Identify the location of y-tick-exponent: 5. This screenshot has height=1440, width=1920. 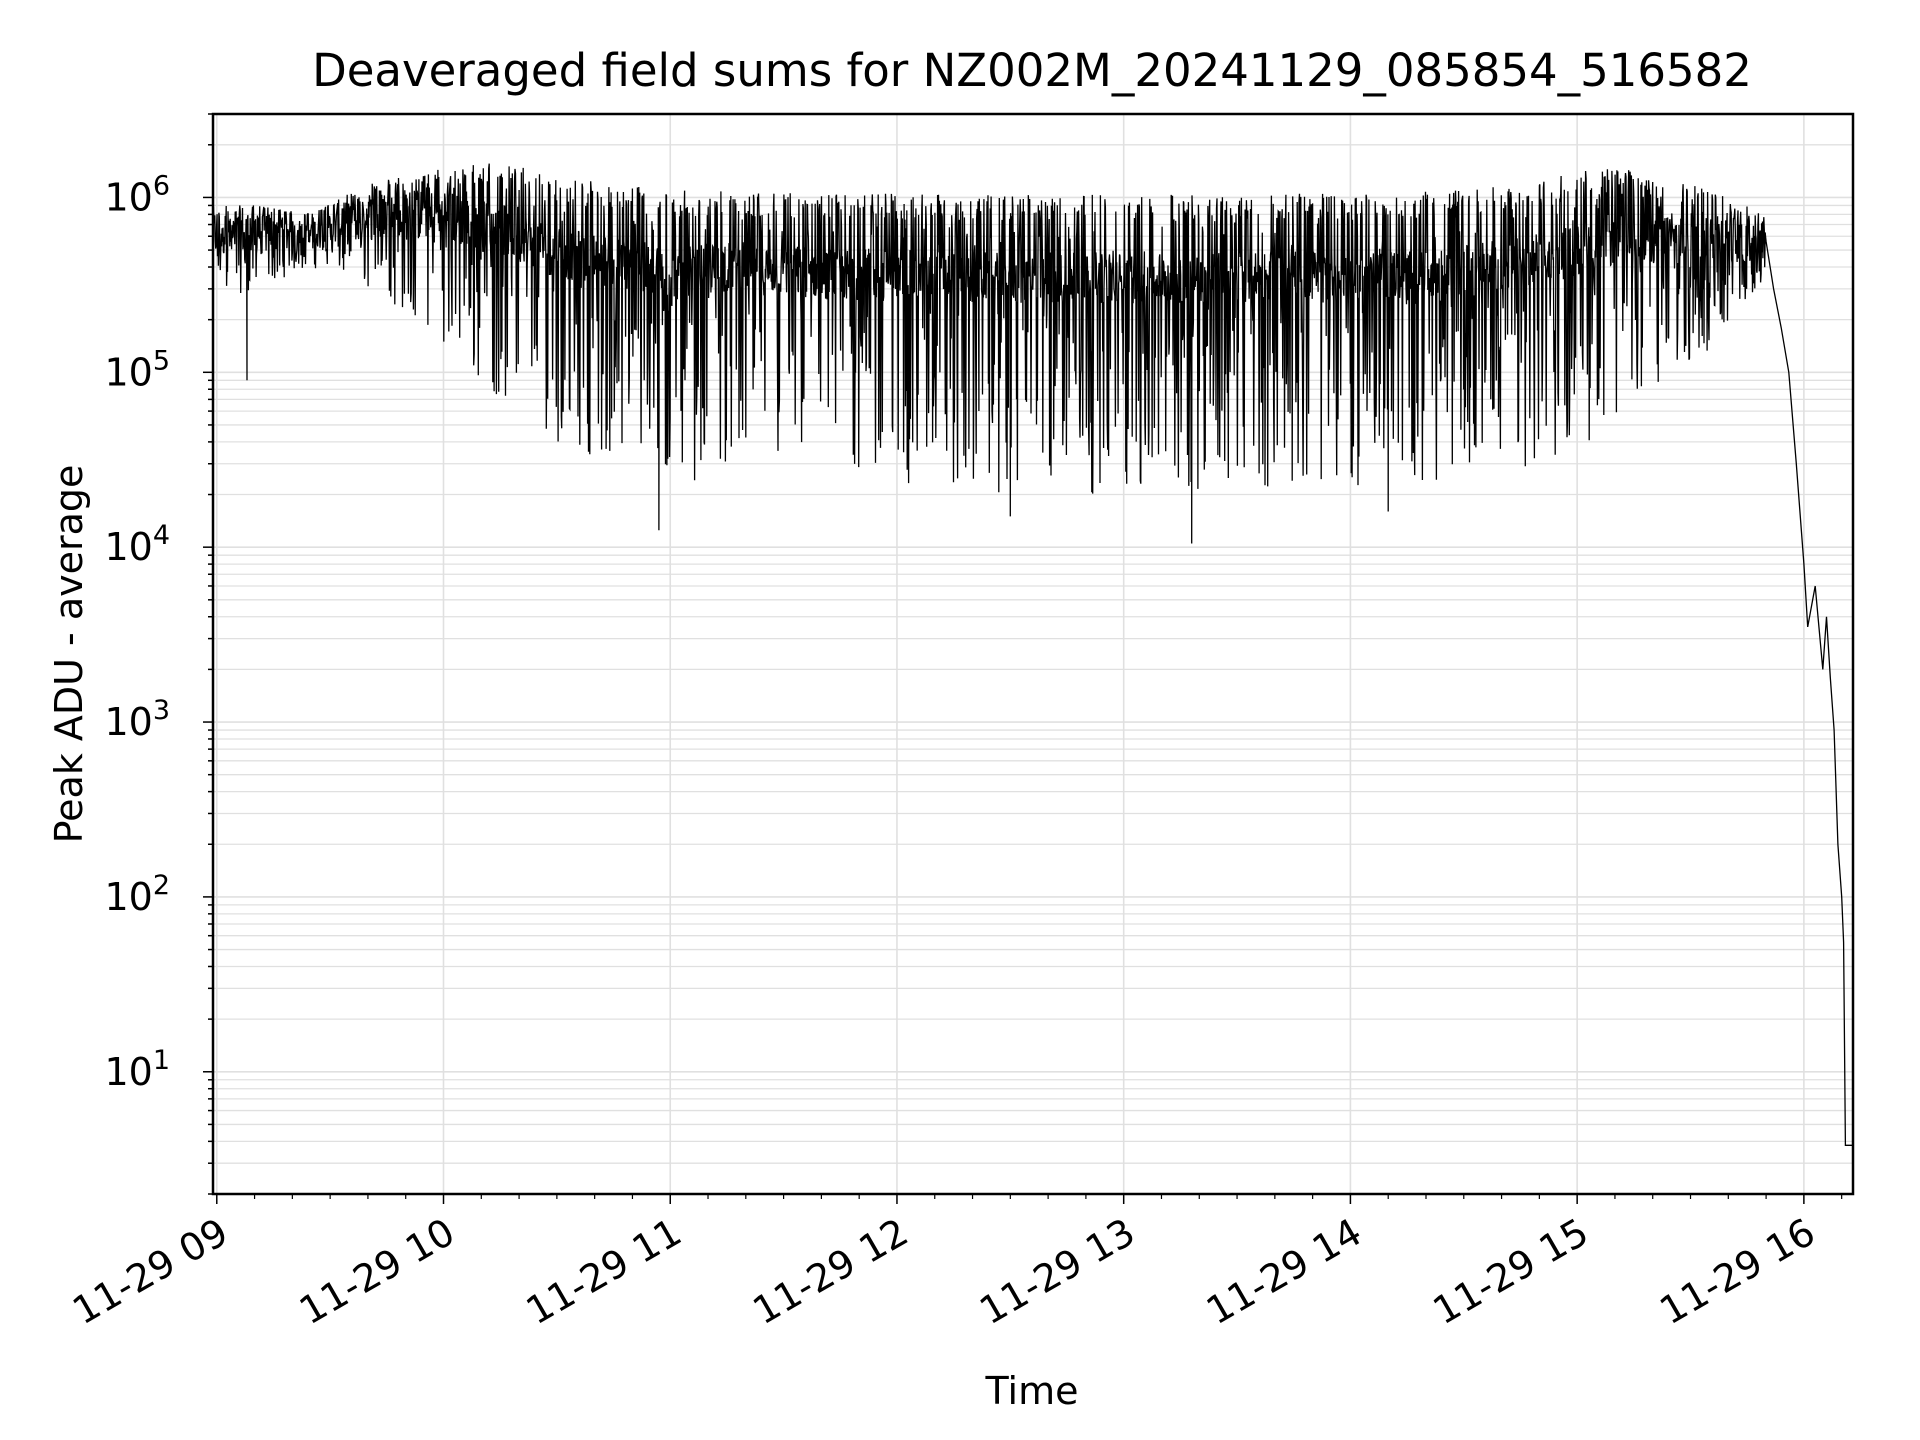
(161, 360).